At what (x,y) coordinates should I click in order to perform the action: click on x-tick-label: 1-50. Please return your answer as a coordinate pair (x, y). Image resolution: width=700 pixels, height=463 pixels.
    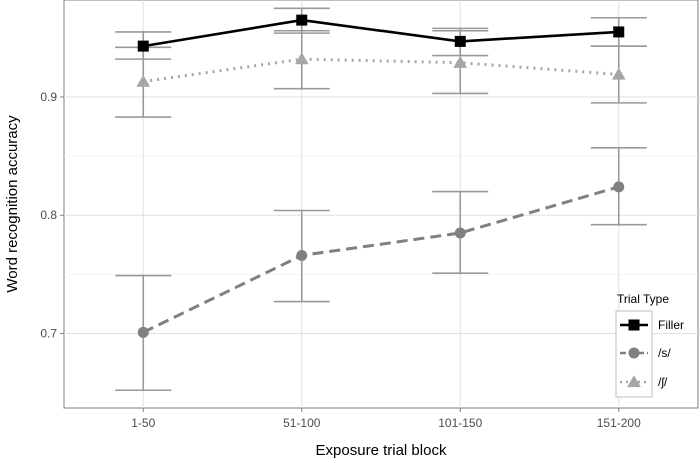
    Looking at the image, I should click on (143, 423).